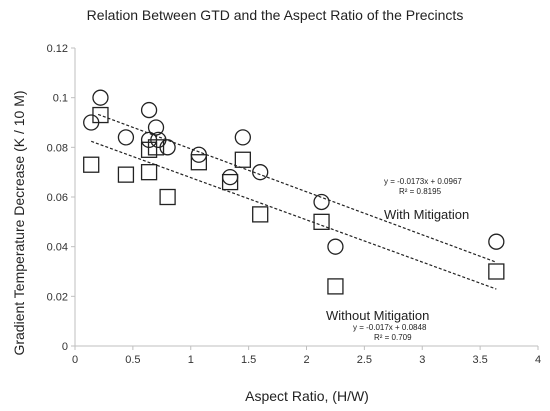 This screenshot has height=411, width=550. Describe the element at coordinates (57, 198) in the screenshot. I see `y-tick-label: 0.06` at that location.